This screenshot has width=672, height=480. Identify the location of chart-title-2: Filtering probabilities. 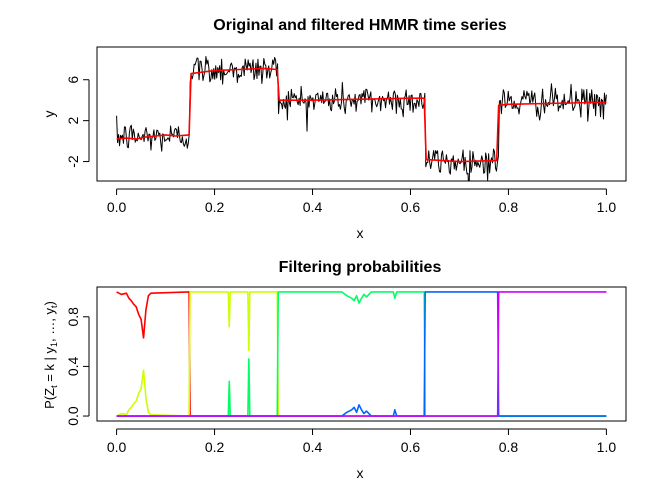
(360, 267).